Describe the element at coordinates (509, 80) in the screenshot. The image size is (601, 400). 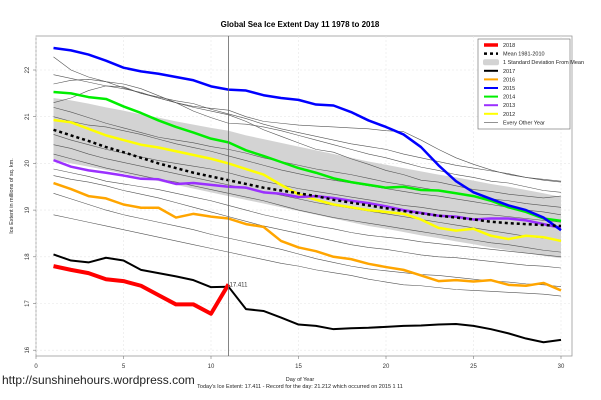
I see `legend-label: 2016` at that location.